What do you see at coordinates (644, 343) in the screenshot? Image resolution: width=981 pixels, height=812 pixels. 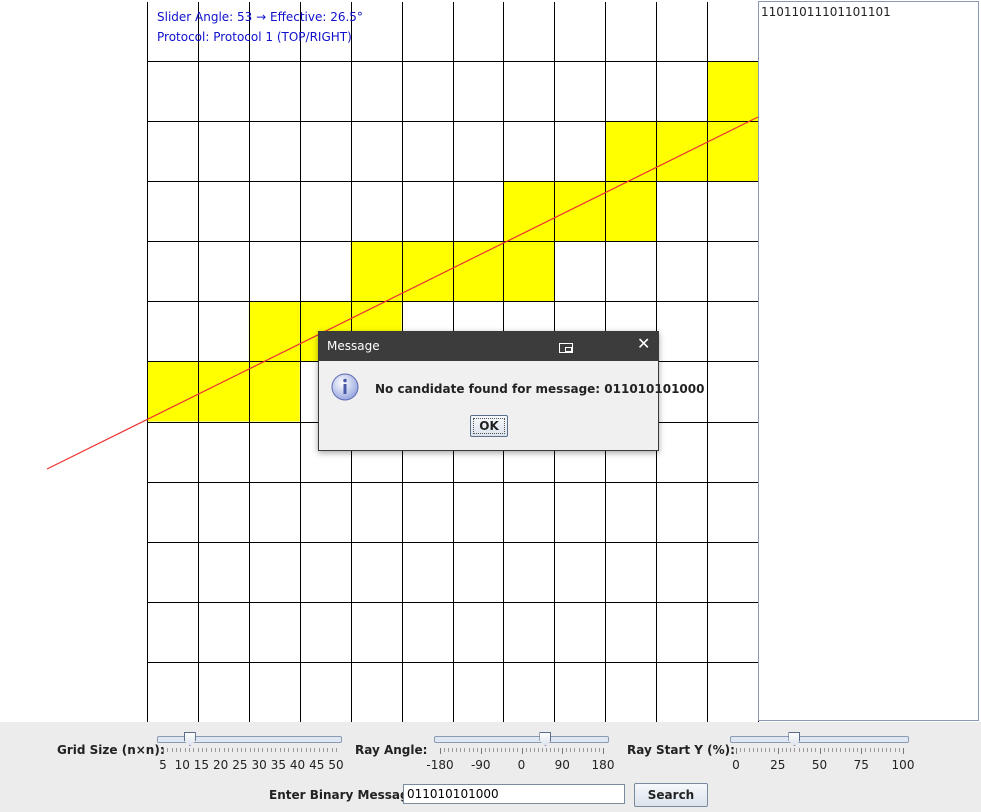 I see `close-icon: ✕` at bounding box center [644, 343].